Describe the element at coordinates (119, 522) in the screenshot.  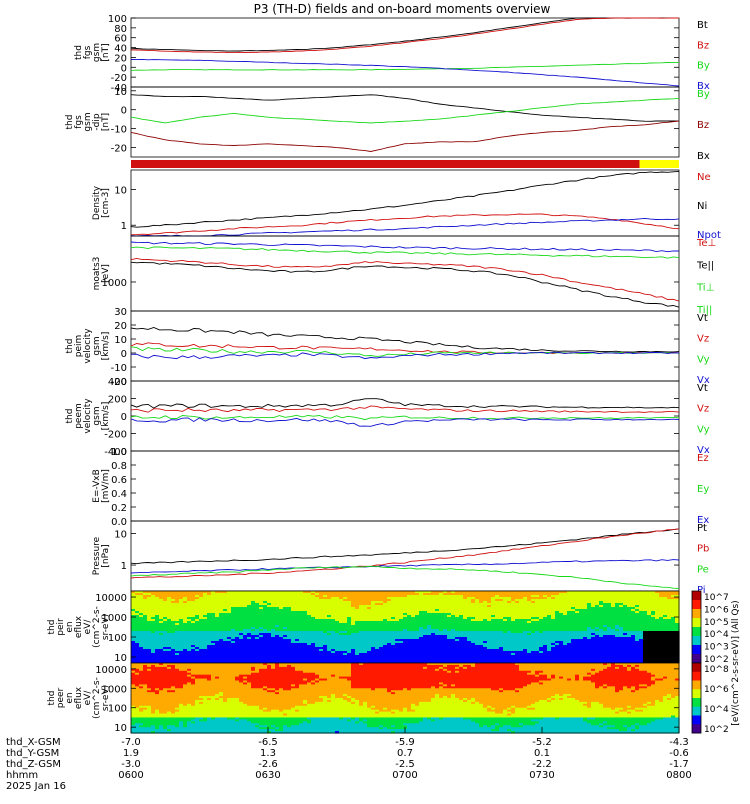
I see `y-tick-label: 0.0` at that location.